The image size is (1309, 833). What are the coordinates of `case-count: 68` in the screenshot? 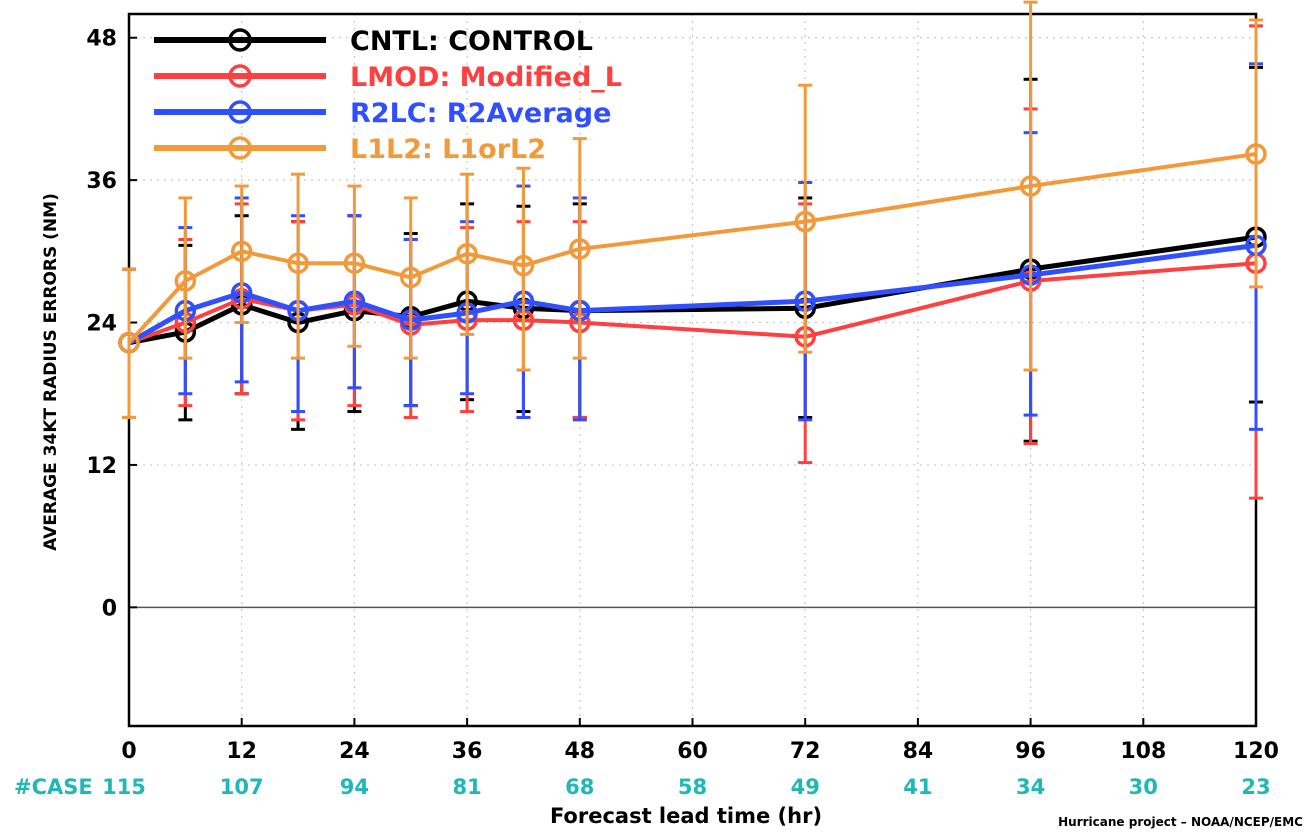 It's located at (579, 787).